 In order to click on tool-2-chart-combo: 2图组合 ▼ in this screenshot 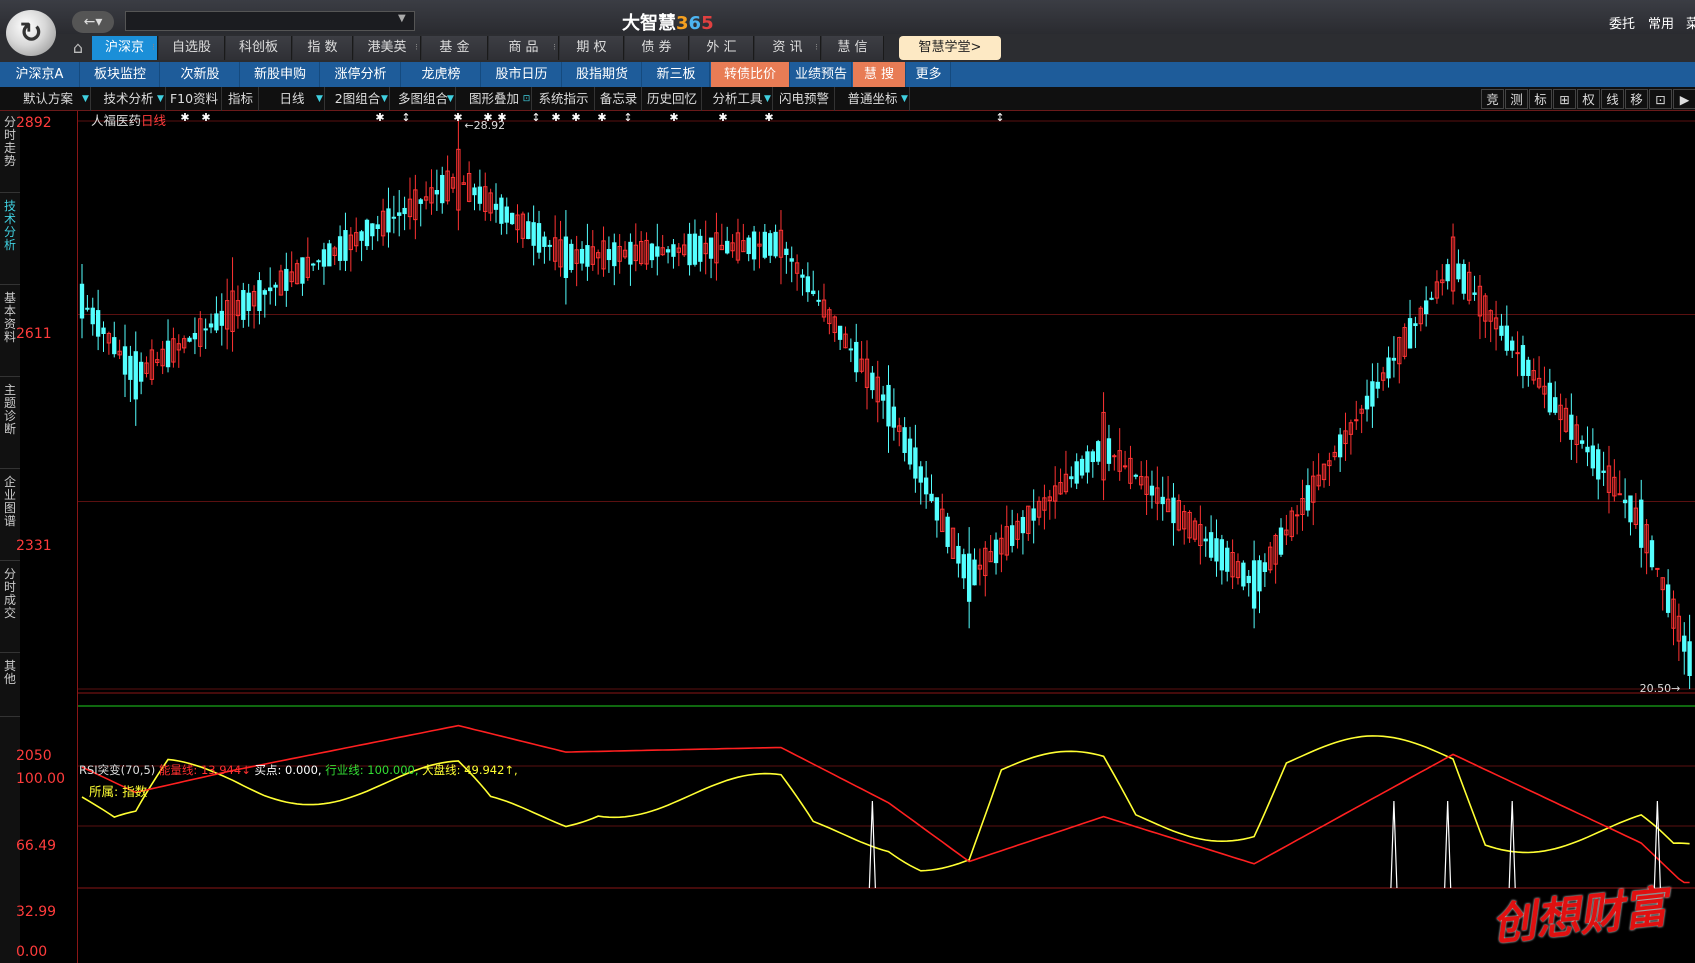, I will do `click(358, 99)`.